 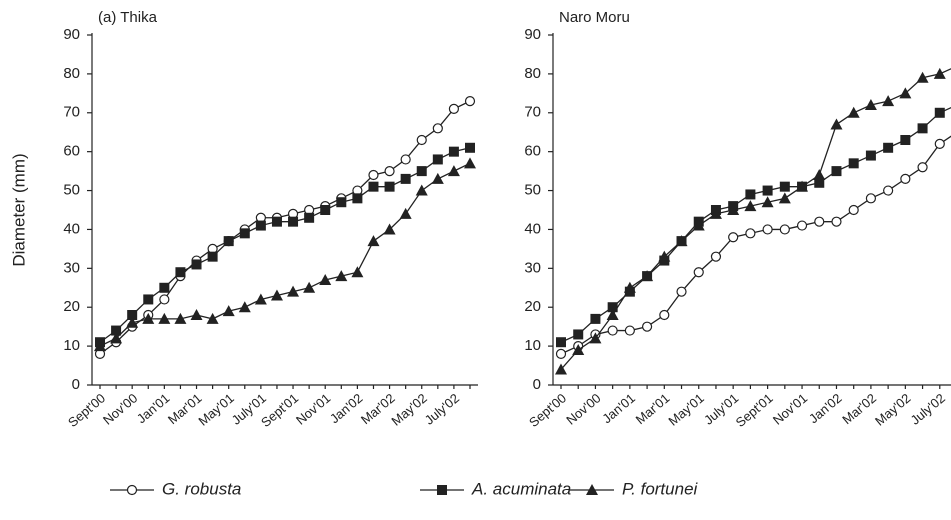 What do you see at coordinates (215, 409) in the screenshot?
I see `x-tick-label: May'01` at bounding box center [215, 409].